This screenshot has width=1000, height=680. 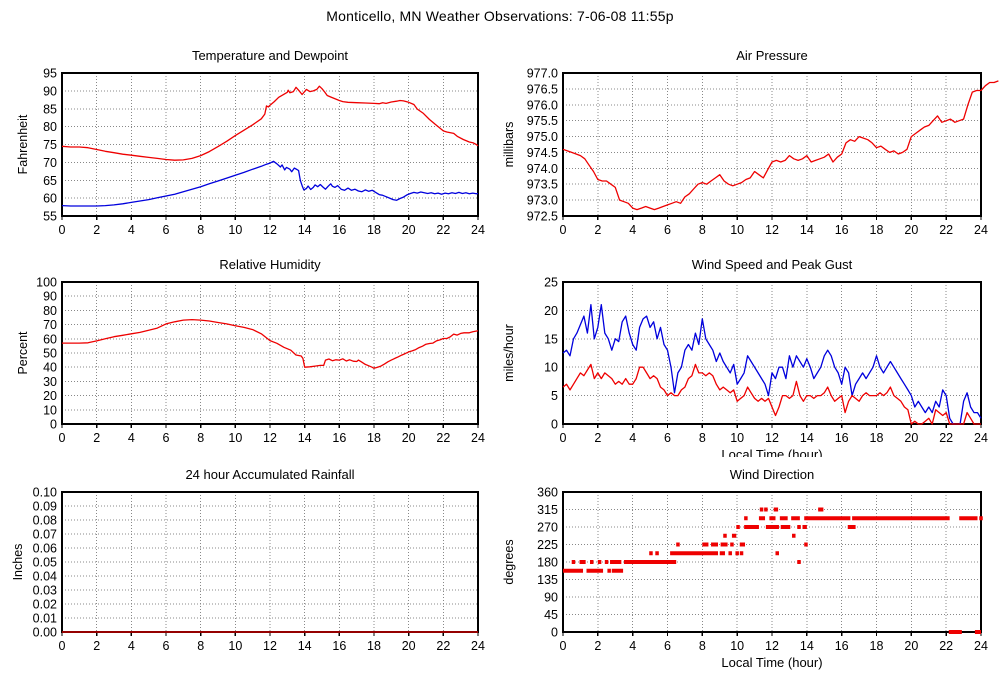 I want to click on svg-text: 225, so click(x=547, y=545).